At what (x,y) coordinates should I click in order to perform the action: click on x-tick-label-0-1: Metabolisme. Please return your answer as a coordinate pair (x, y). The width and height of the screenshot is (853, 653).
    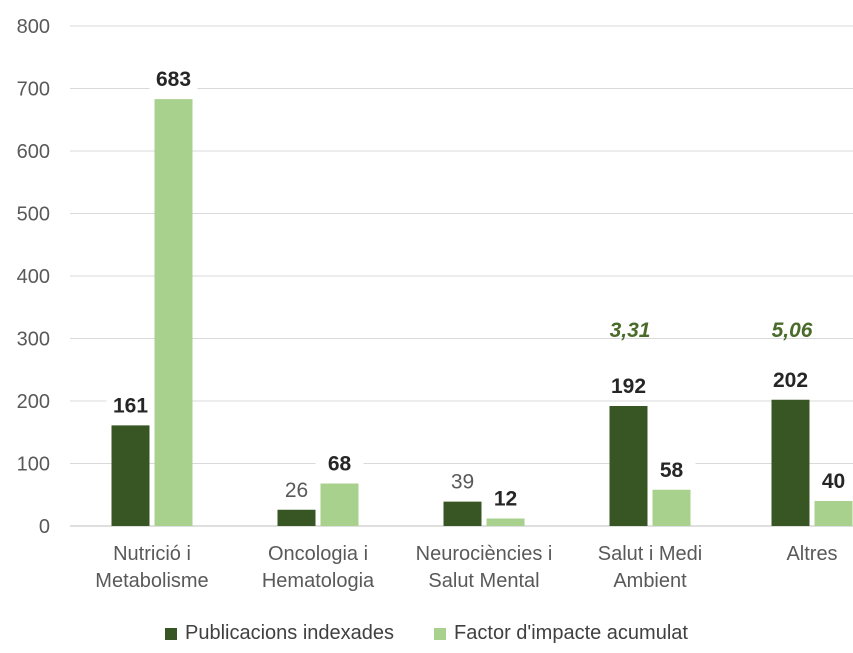
    Looking at the image, I should click on (151, 581).